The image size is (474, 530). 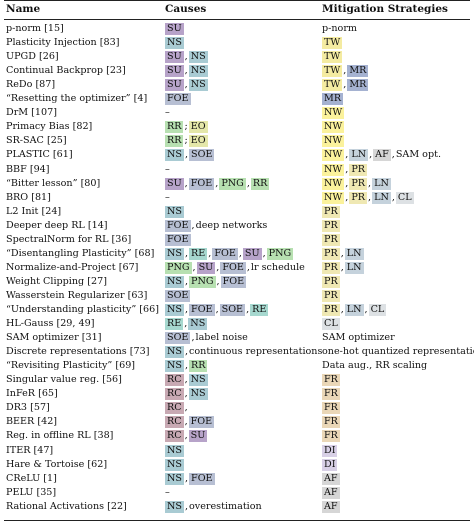 I want to click on tag-di: DI, so click(x=330, y=450).